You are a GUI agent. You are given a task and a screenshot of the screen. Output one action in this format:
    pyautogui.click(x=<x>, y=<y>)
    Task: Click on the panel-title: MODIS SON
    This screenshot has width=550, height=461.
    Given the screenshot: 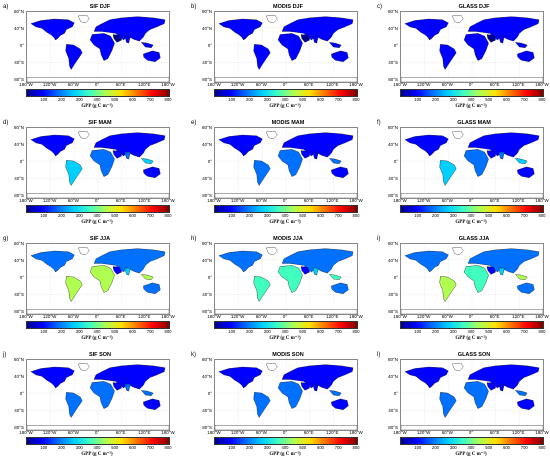 What is the action you would take?
    pyautogui.click(x=288, y=355)
    